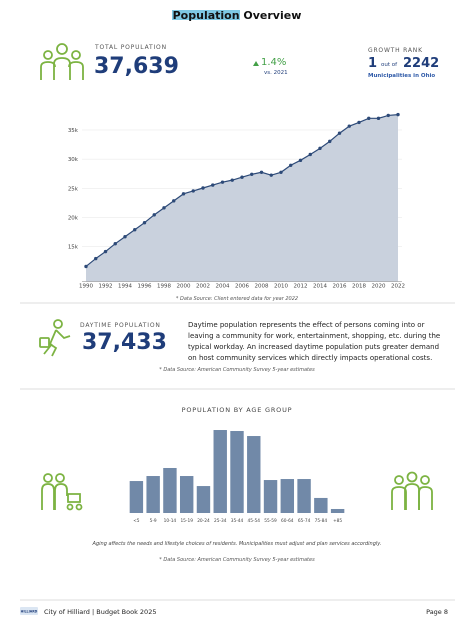 The image size is (474, 623). I want to click on x-tick-label: 45-54, so click(254, 521).